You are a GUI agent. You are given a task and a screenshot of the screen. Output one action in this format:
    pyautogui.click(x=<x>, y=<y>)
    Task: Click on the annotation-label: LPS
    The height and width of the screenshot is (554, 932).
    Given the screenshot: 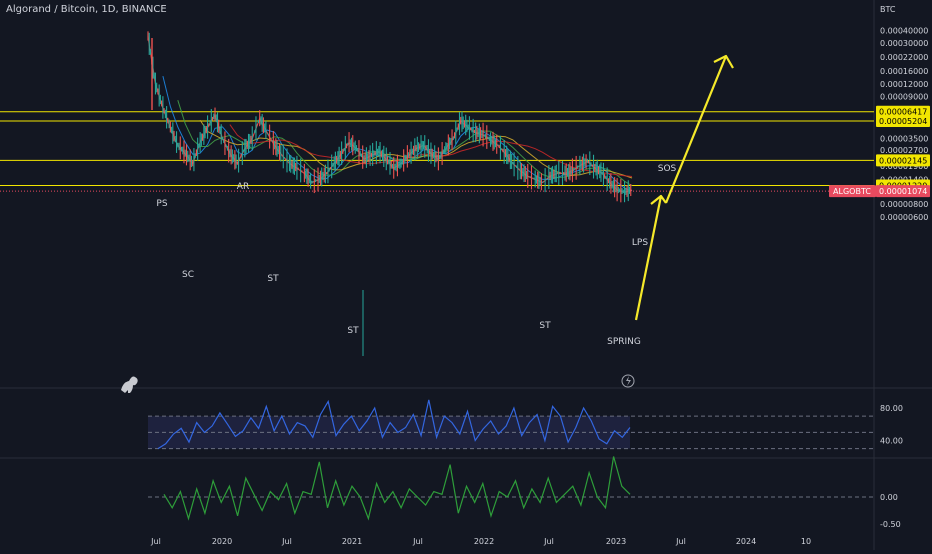 What is the action you would take?
    pyautogui.click(x=640, y=243)
    